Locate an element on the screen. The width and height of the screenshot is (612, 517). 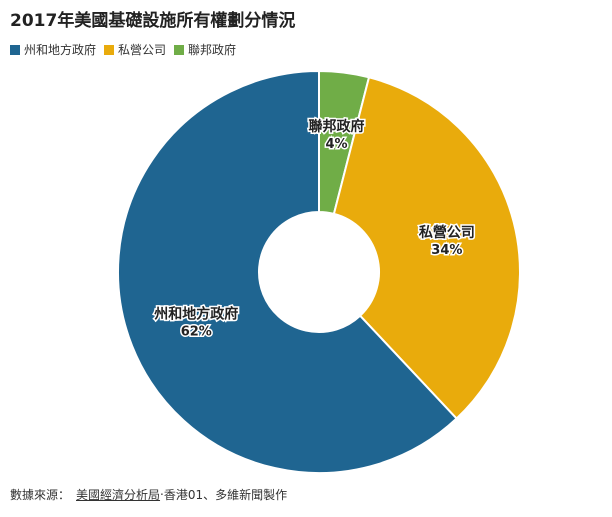
legend-item: 聯邦政府 is located at coordinates (205, 49).